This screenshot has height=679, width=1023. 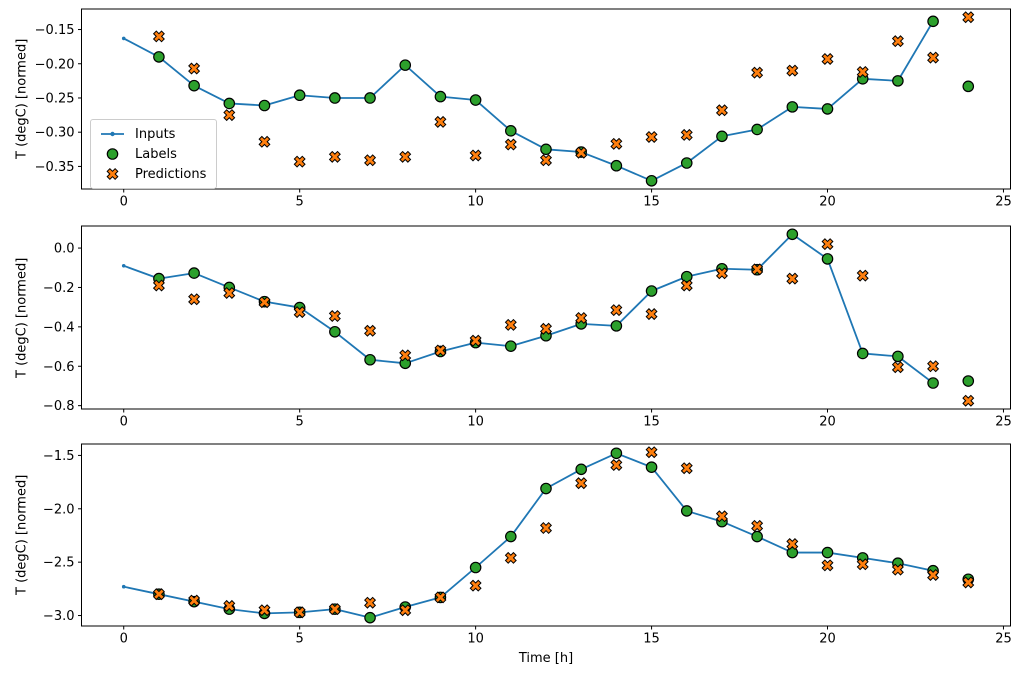 What do you see at coordinates (171, 174) in the screenshot?
I see `legend-label-predictions: Predictions` at bounding box center [171, 174].